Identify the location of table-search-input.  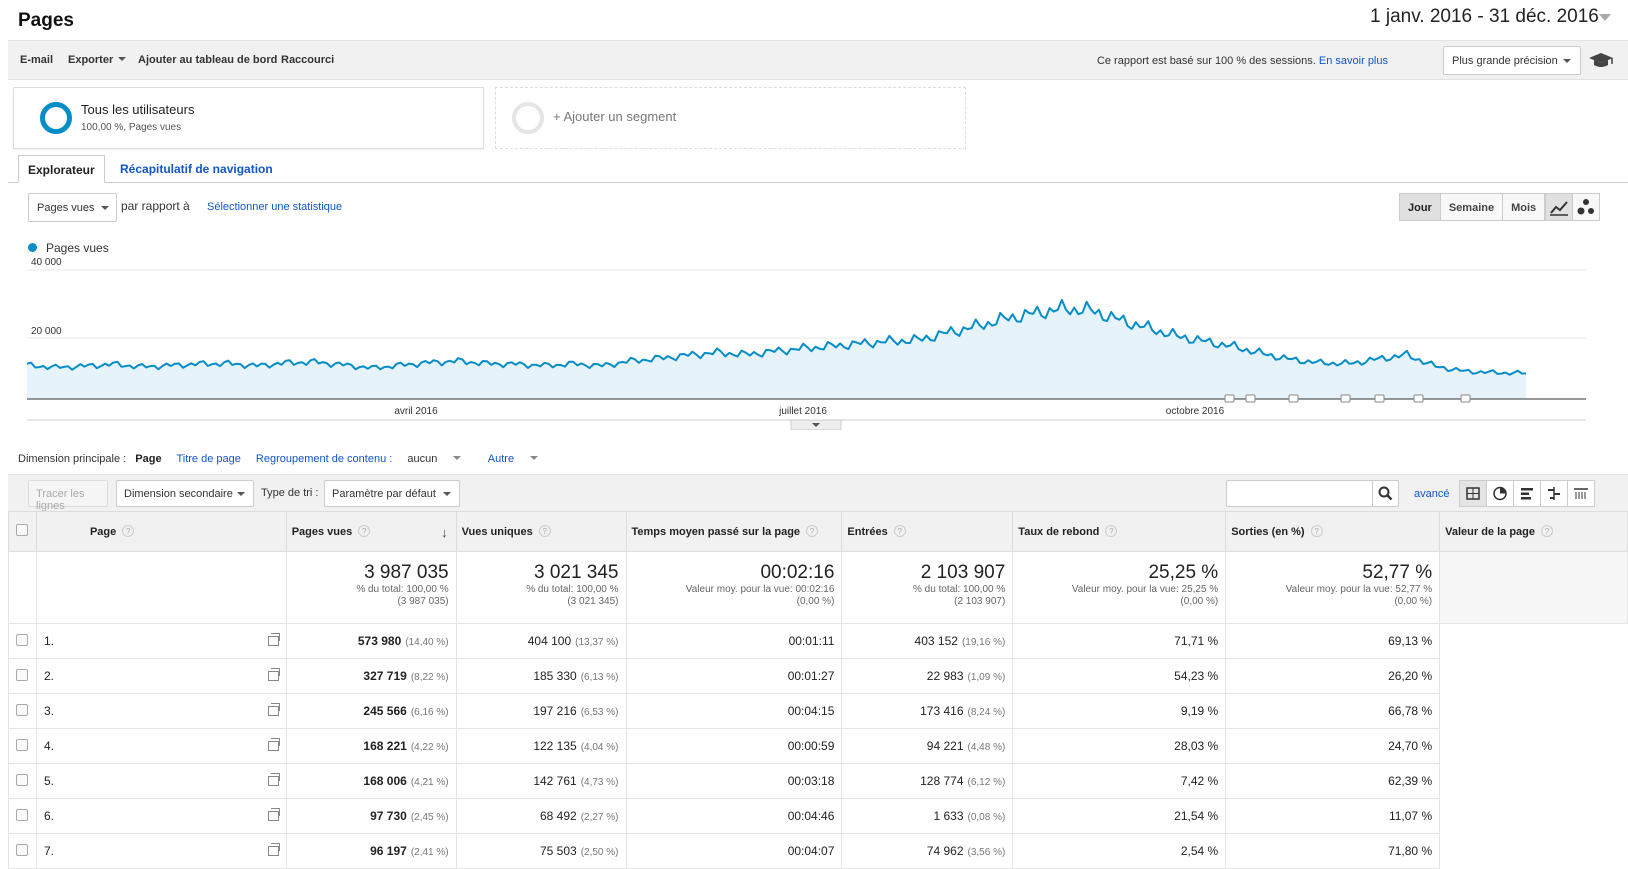
(1299, 493).